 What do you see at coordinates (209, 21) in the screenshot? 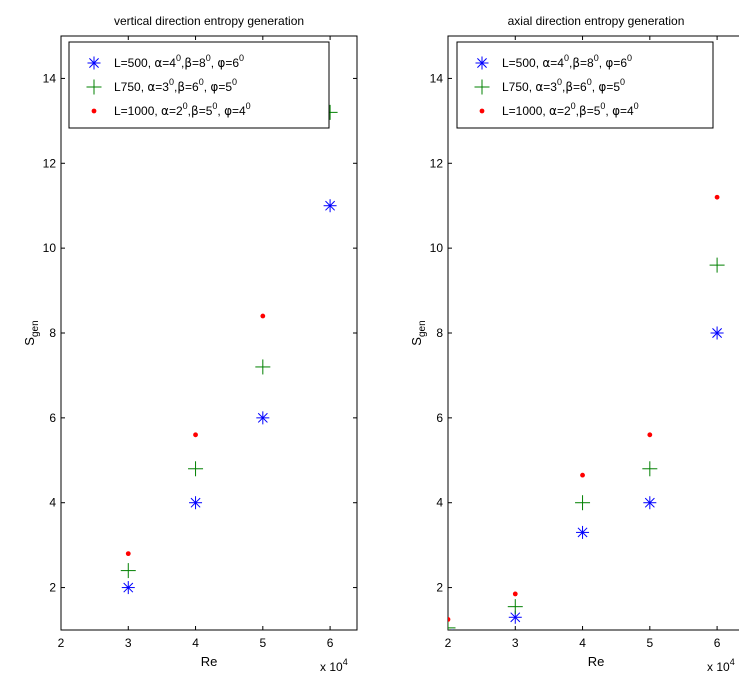
I see `chart-title: vertical direction entropy generation` at bounding box center [209, 21].